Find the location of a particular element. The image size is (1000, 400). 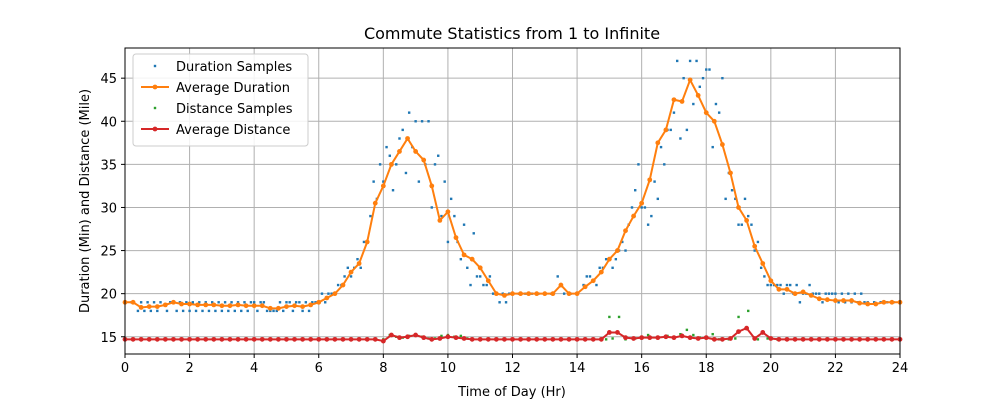

x-axis-label: Time of Day (Hr) is located at coordinates (511, 392).